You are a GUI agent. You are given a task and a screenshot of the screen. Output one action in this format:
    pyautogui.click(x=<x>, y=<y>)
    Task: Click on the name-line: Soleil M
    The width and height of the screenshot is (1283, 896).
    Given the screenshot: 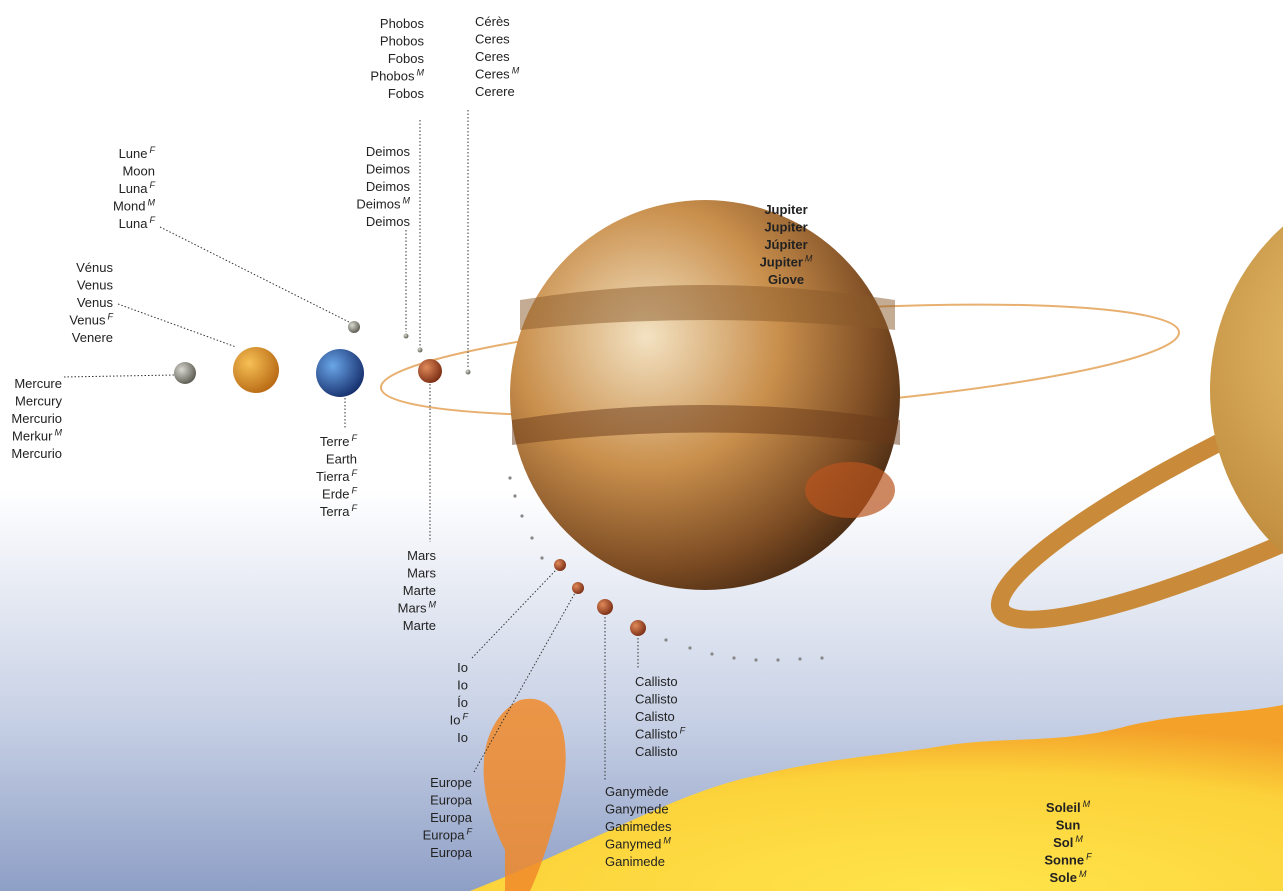 What is the action you would take?
    pyautogui.click(x=1068, y=807)
    